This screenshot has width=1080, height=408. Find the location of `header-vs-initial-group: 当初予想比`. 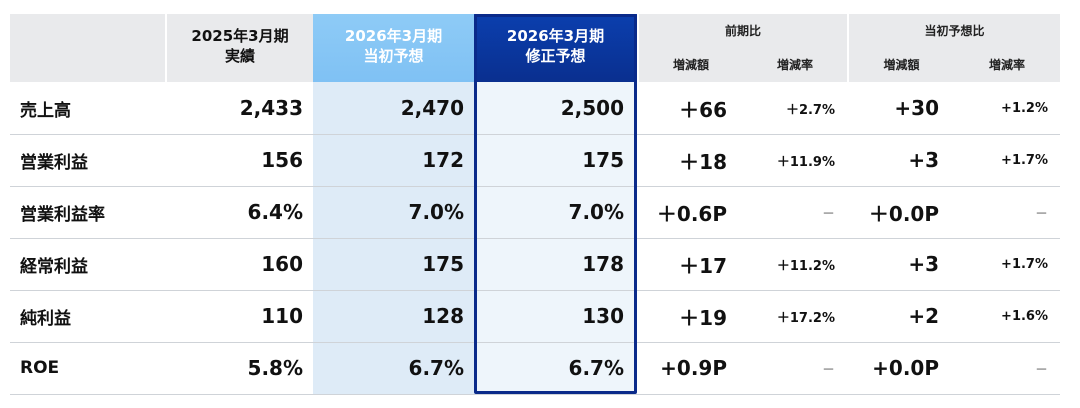

header-vs-initial-group: 当初予想比 is located at coordinates (954, 31).